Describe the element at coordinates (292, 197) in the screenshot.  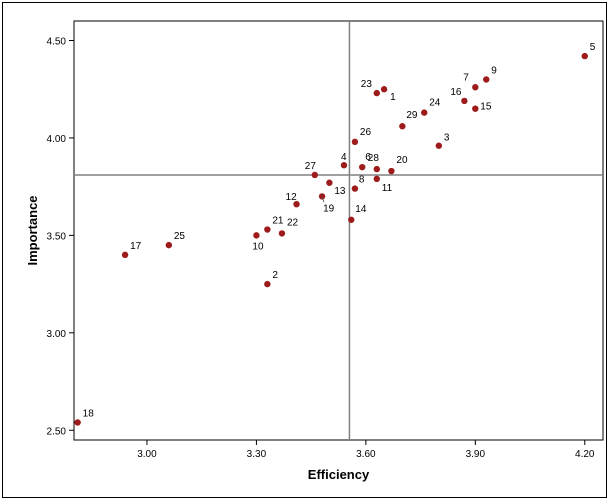
I see `point-label-12: 12` at that location.